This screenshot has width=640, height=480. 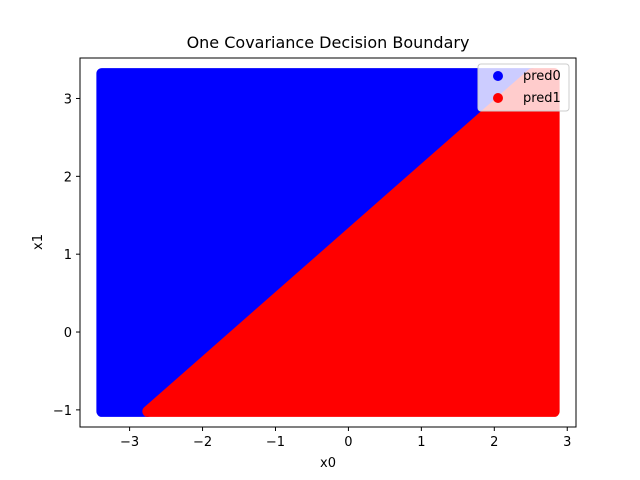 I want to click on x-axis-ticks: −3 −2 −1 0 1 2 3, so click(x=345, y=438).